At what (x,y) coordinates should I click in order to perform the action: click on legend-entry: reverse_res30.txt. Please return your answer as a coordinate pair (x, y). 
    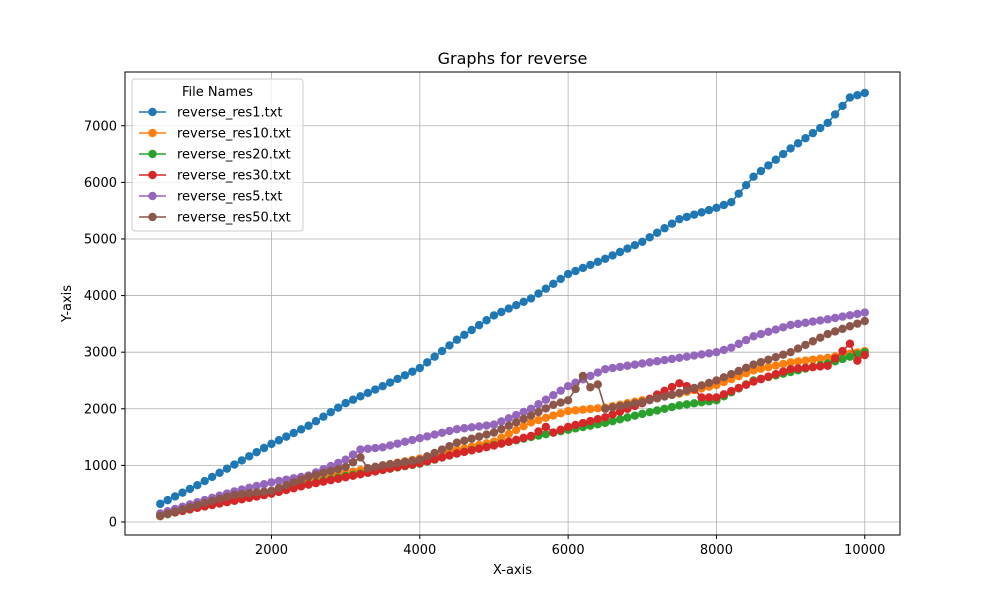
    Looking at the image, I should click on (215, 176).